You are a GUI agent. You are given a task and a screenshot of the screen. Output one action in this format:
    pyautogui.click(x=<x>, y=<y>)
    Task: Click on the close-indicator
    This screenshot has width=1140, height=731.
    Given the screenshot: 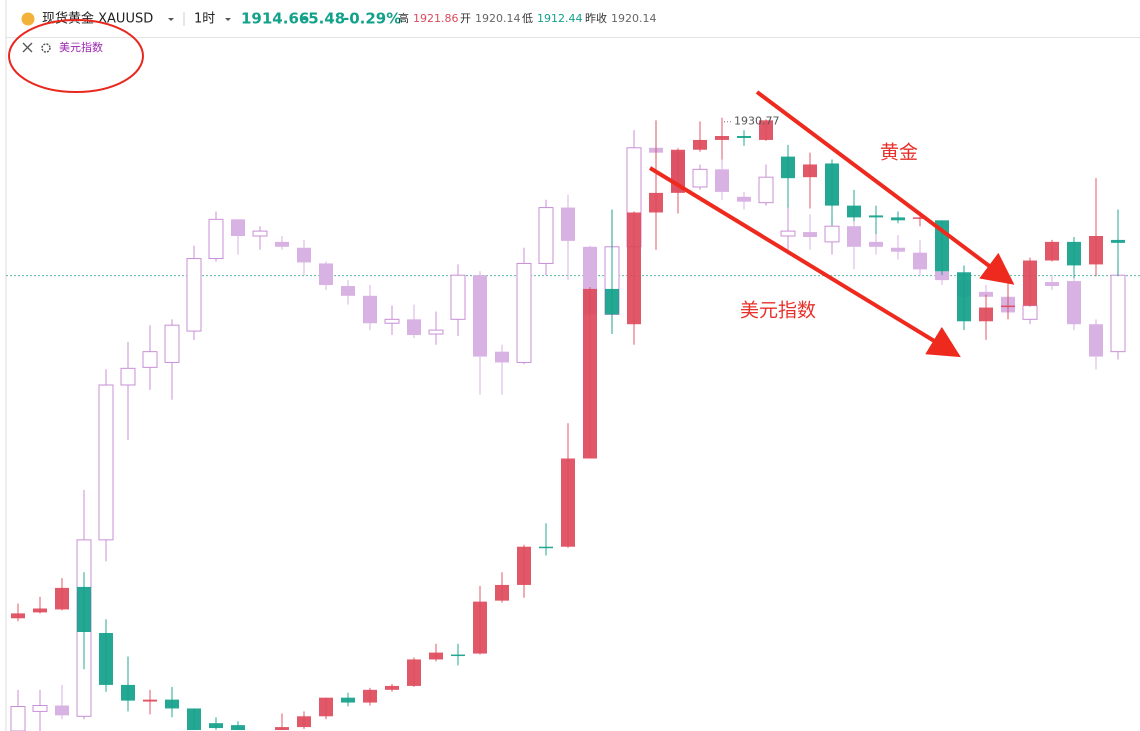 What is the action you would take?
    pyautogui.click(x=27, y=47)
    